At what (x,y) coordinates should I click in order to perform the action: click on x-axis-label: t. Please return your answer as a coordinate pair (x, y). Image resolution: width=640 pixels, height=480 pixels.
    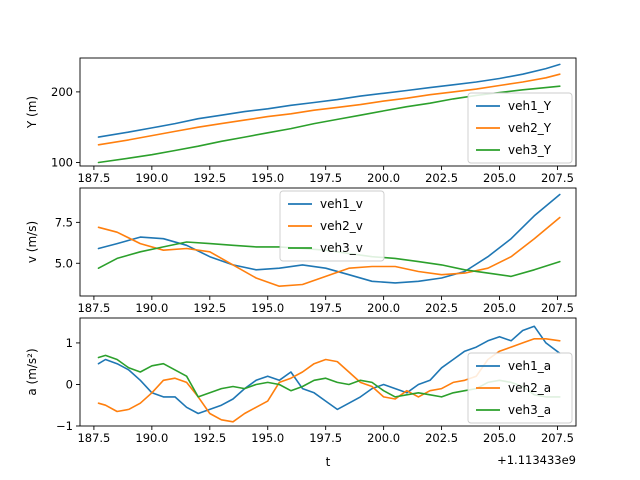
    Looking at the image, I should click on (328, 462).